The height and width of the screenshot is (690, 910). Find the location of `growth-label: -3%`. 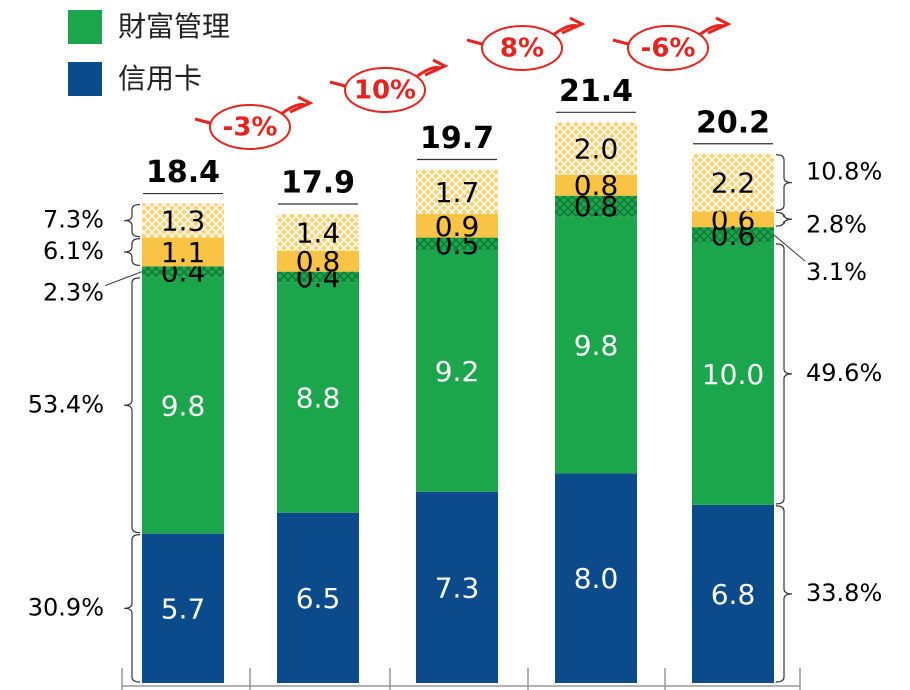

growth-label: -3% is located at coordinates (250, 128).